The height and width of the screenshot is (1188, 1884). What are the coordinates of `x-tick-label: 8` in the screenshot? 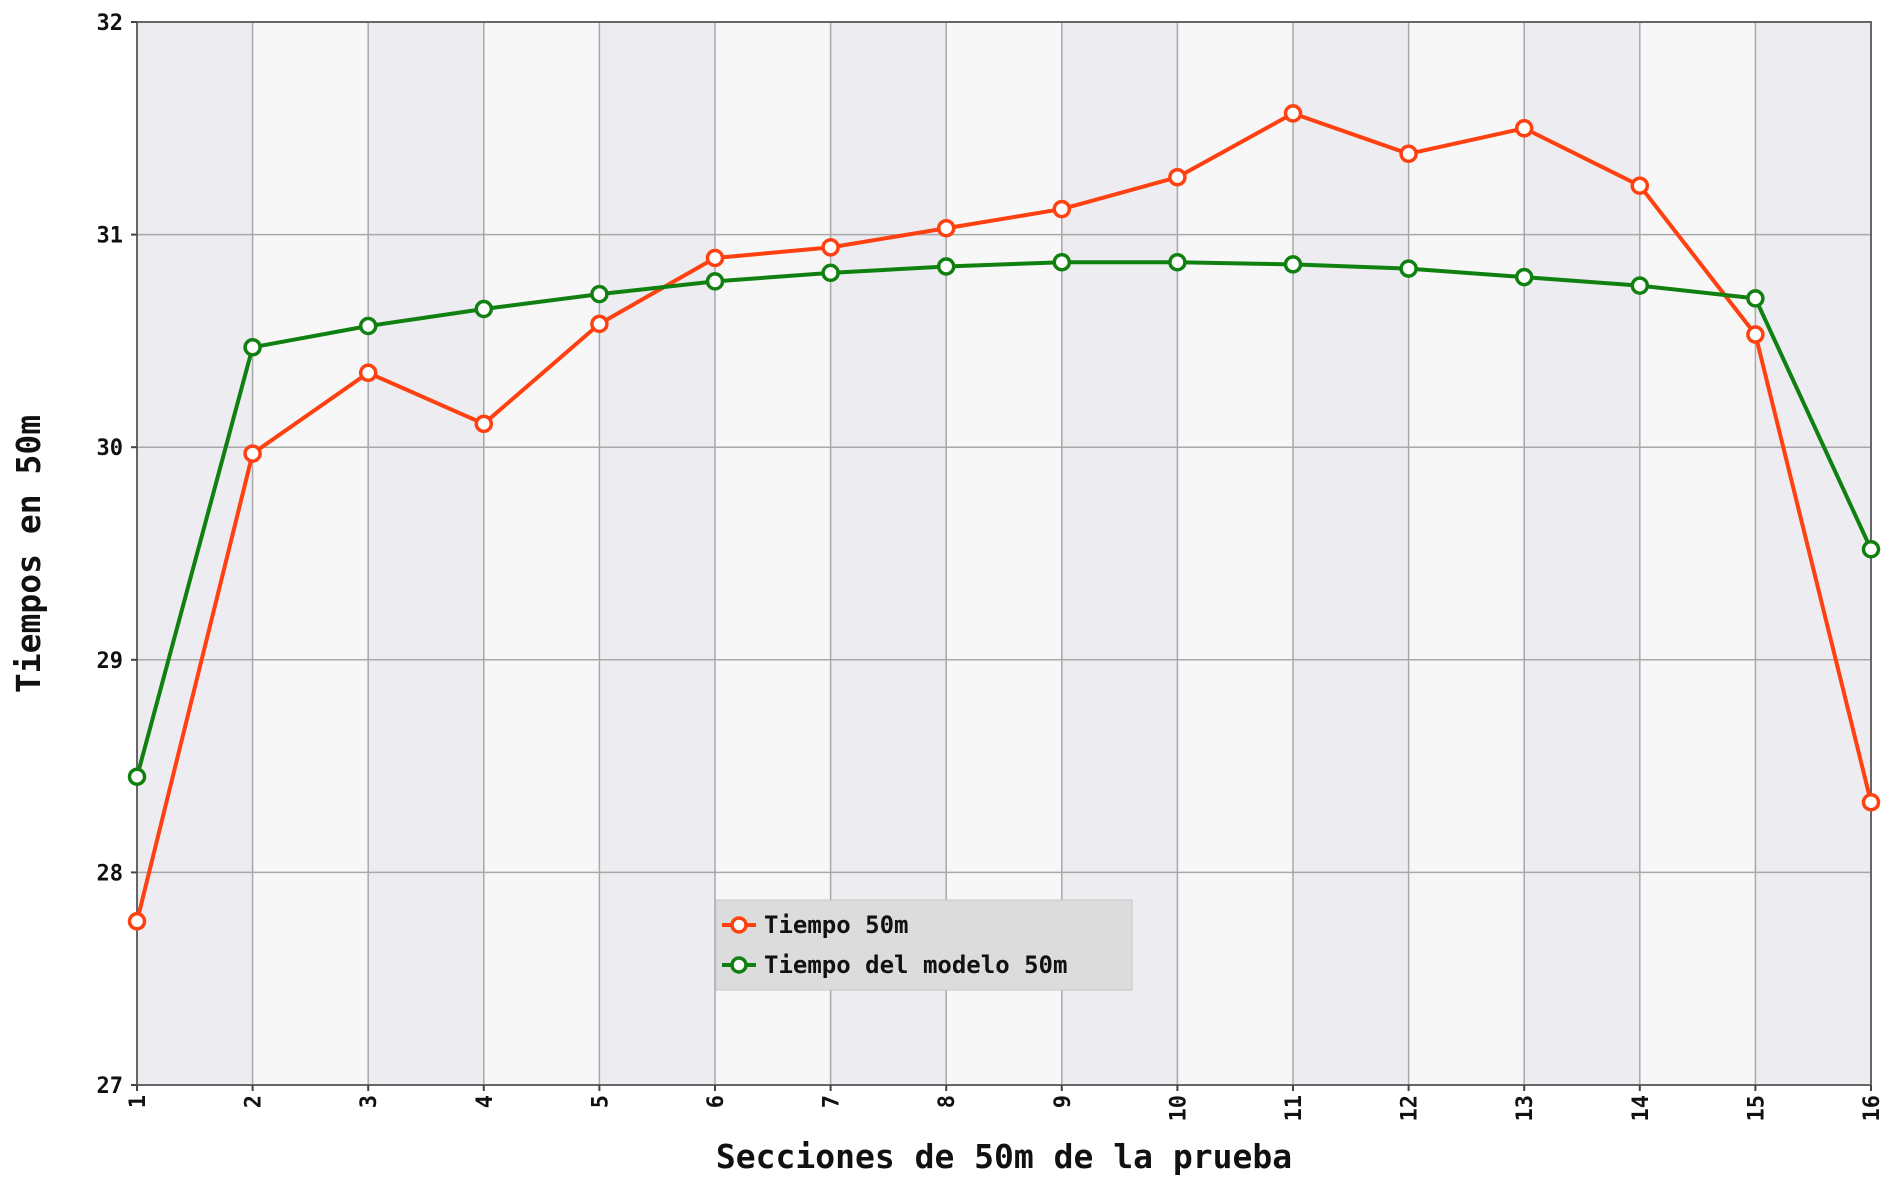 It's located at (947, 1101).